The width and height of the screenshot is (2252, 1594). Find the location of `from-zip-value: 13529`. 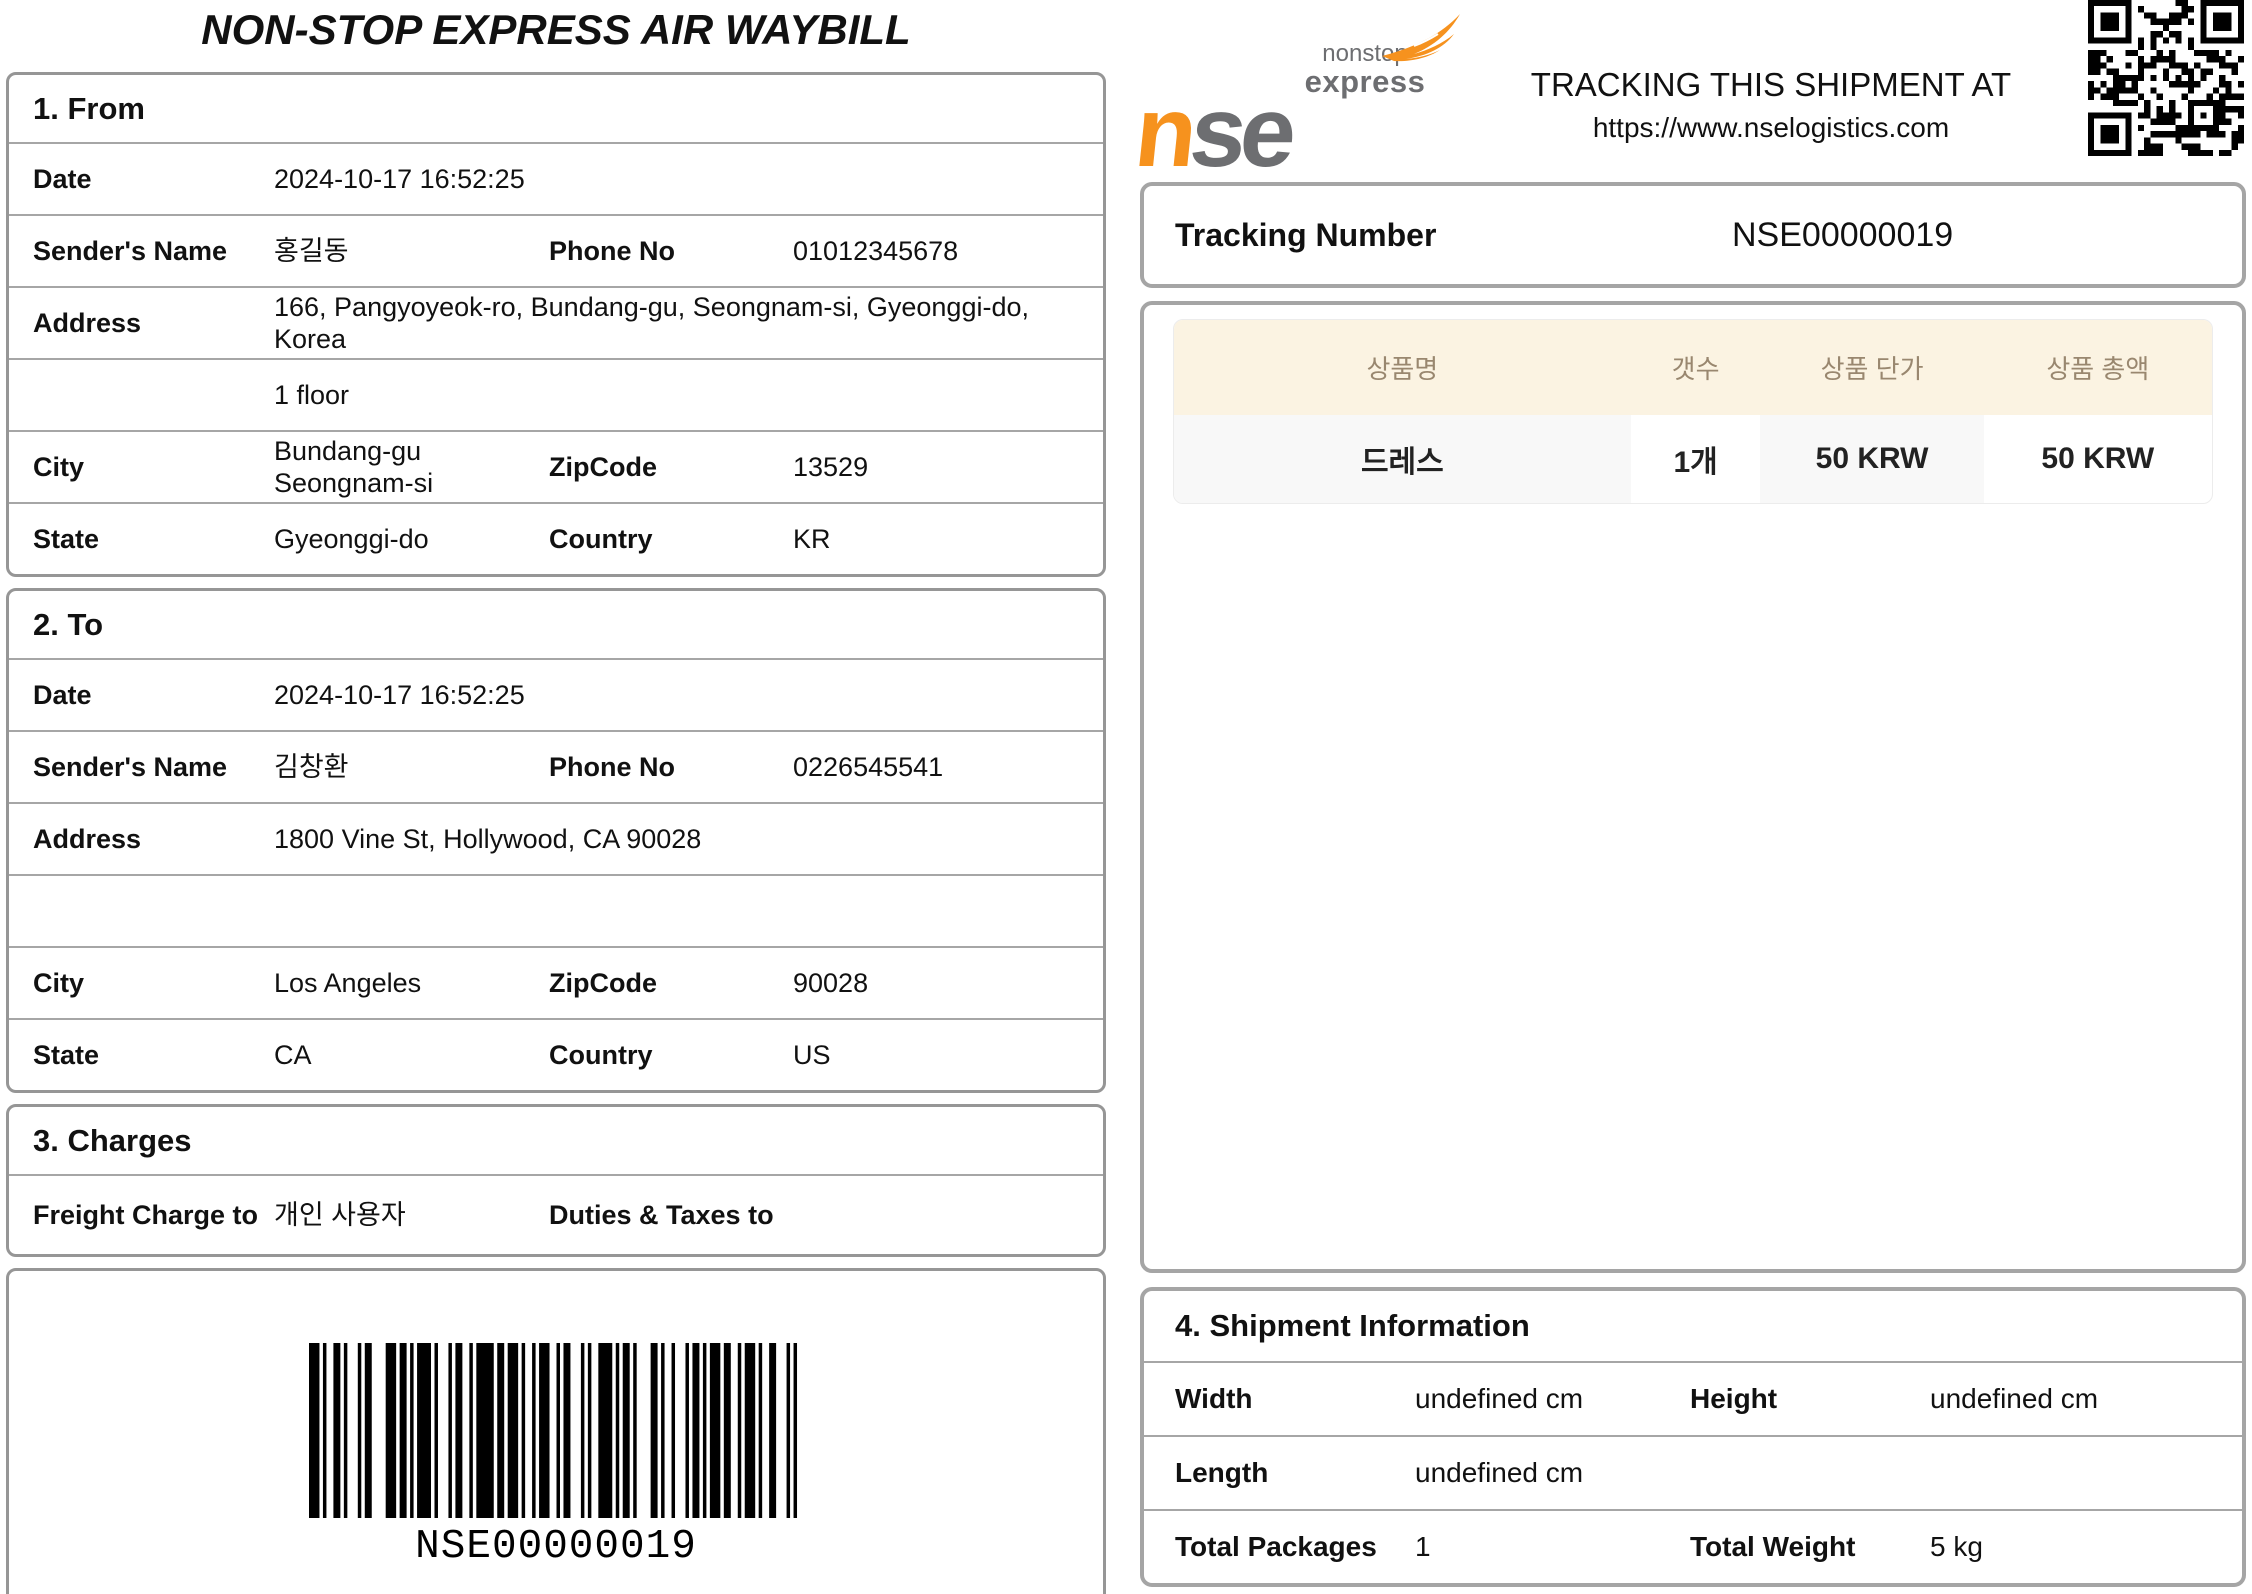

from-zip-value: 13529 is located at coordinates (831, 466).